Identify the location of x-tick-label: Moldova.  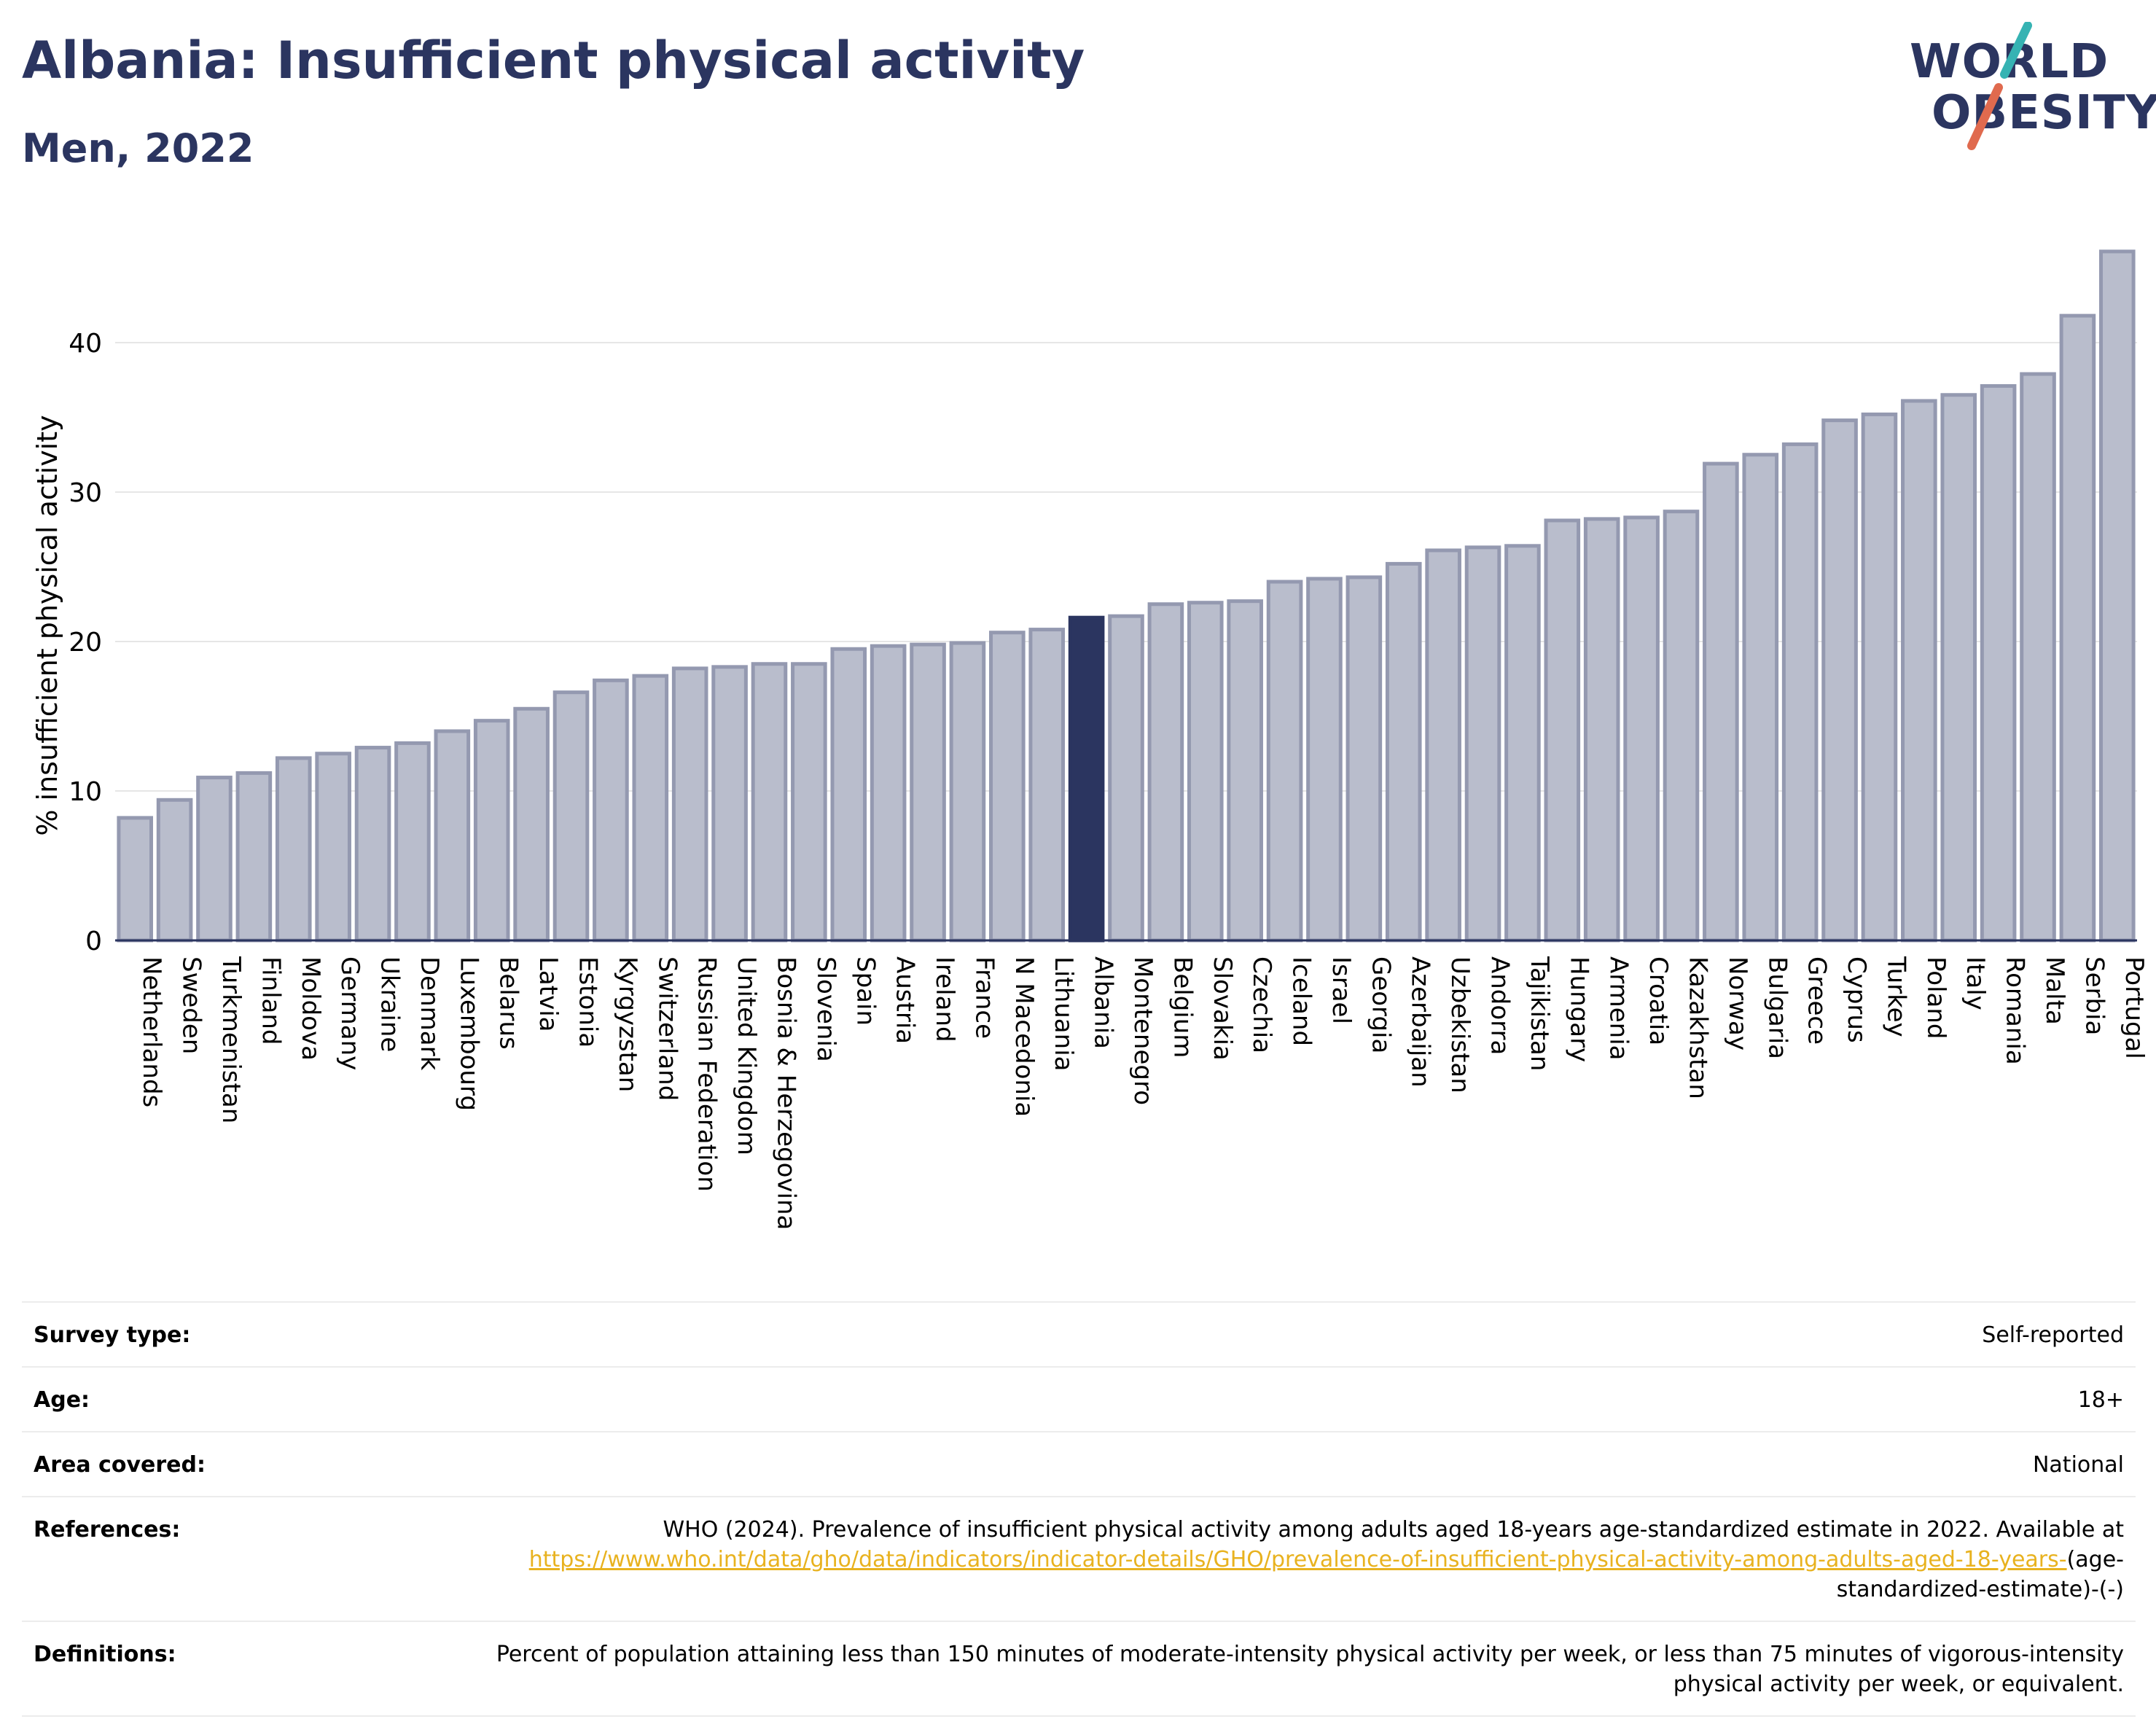
(311, 1008).